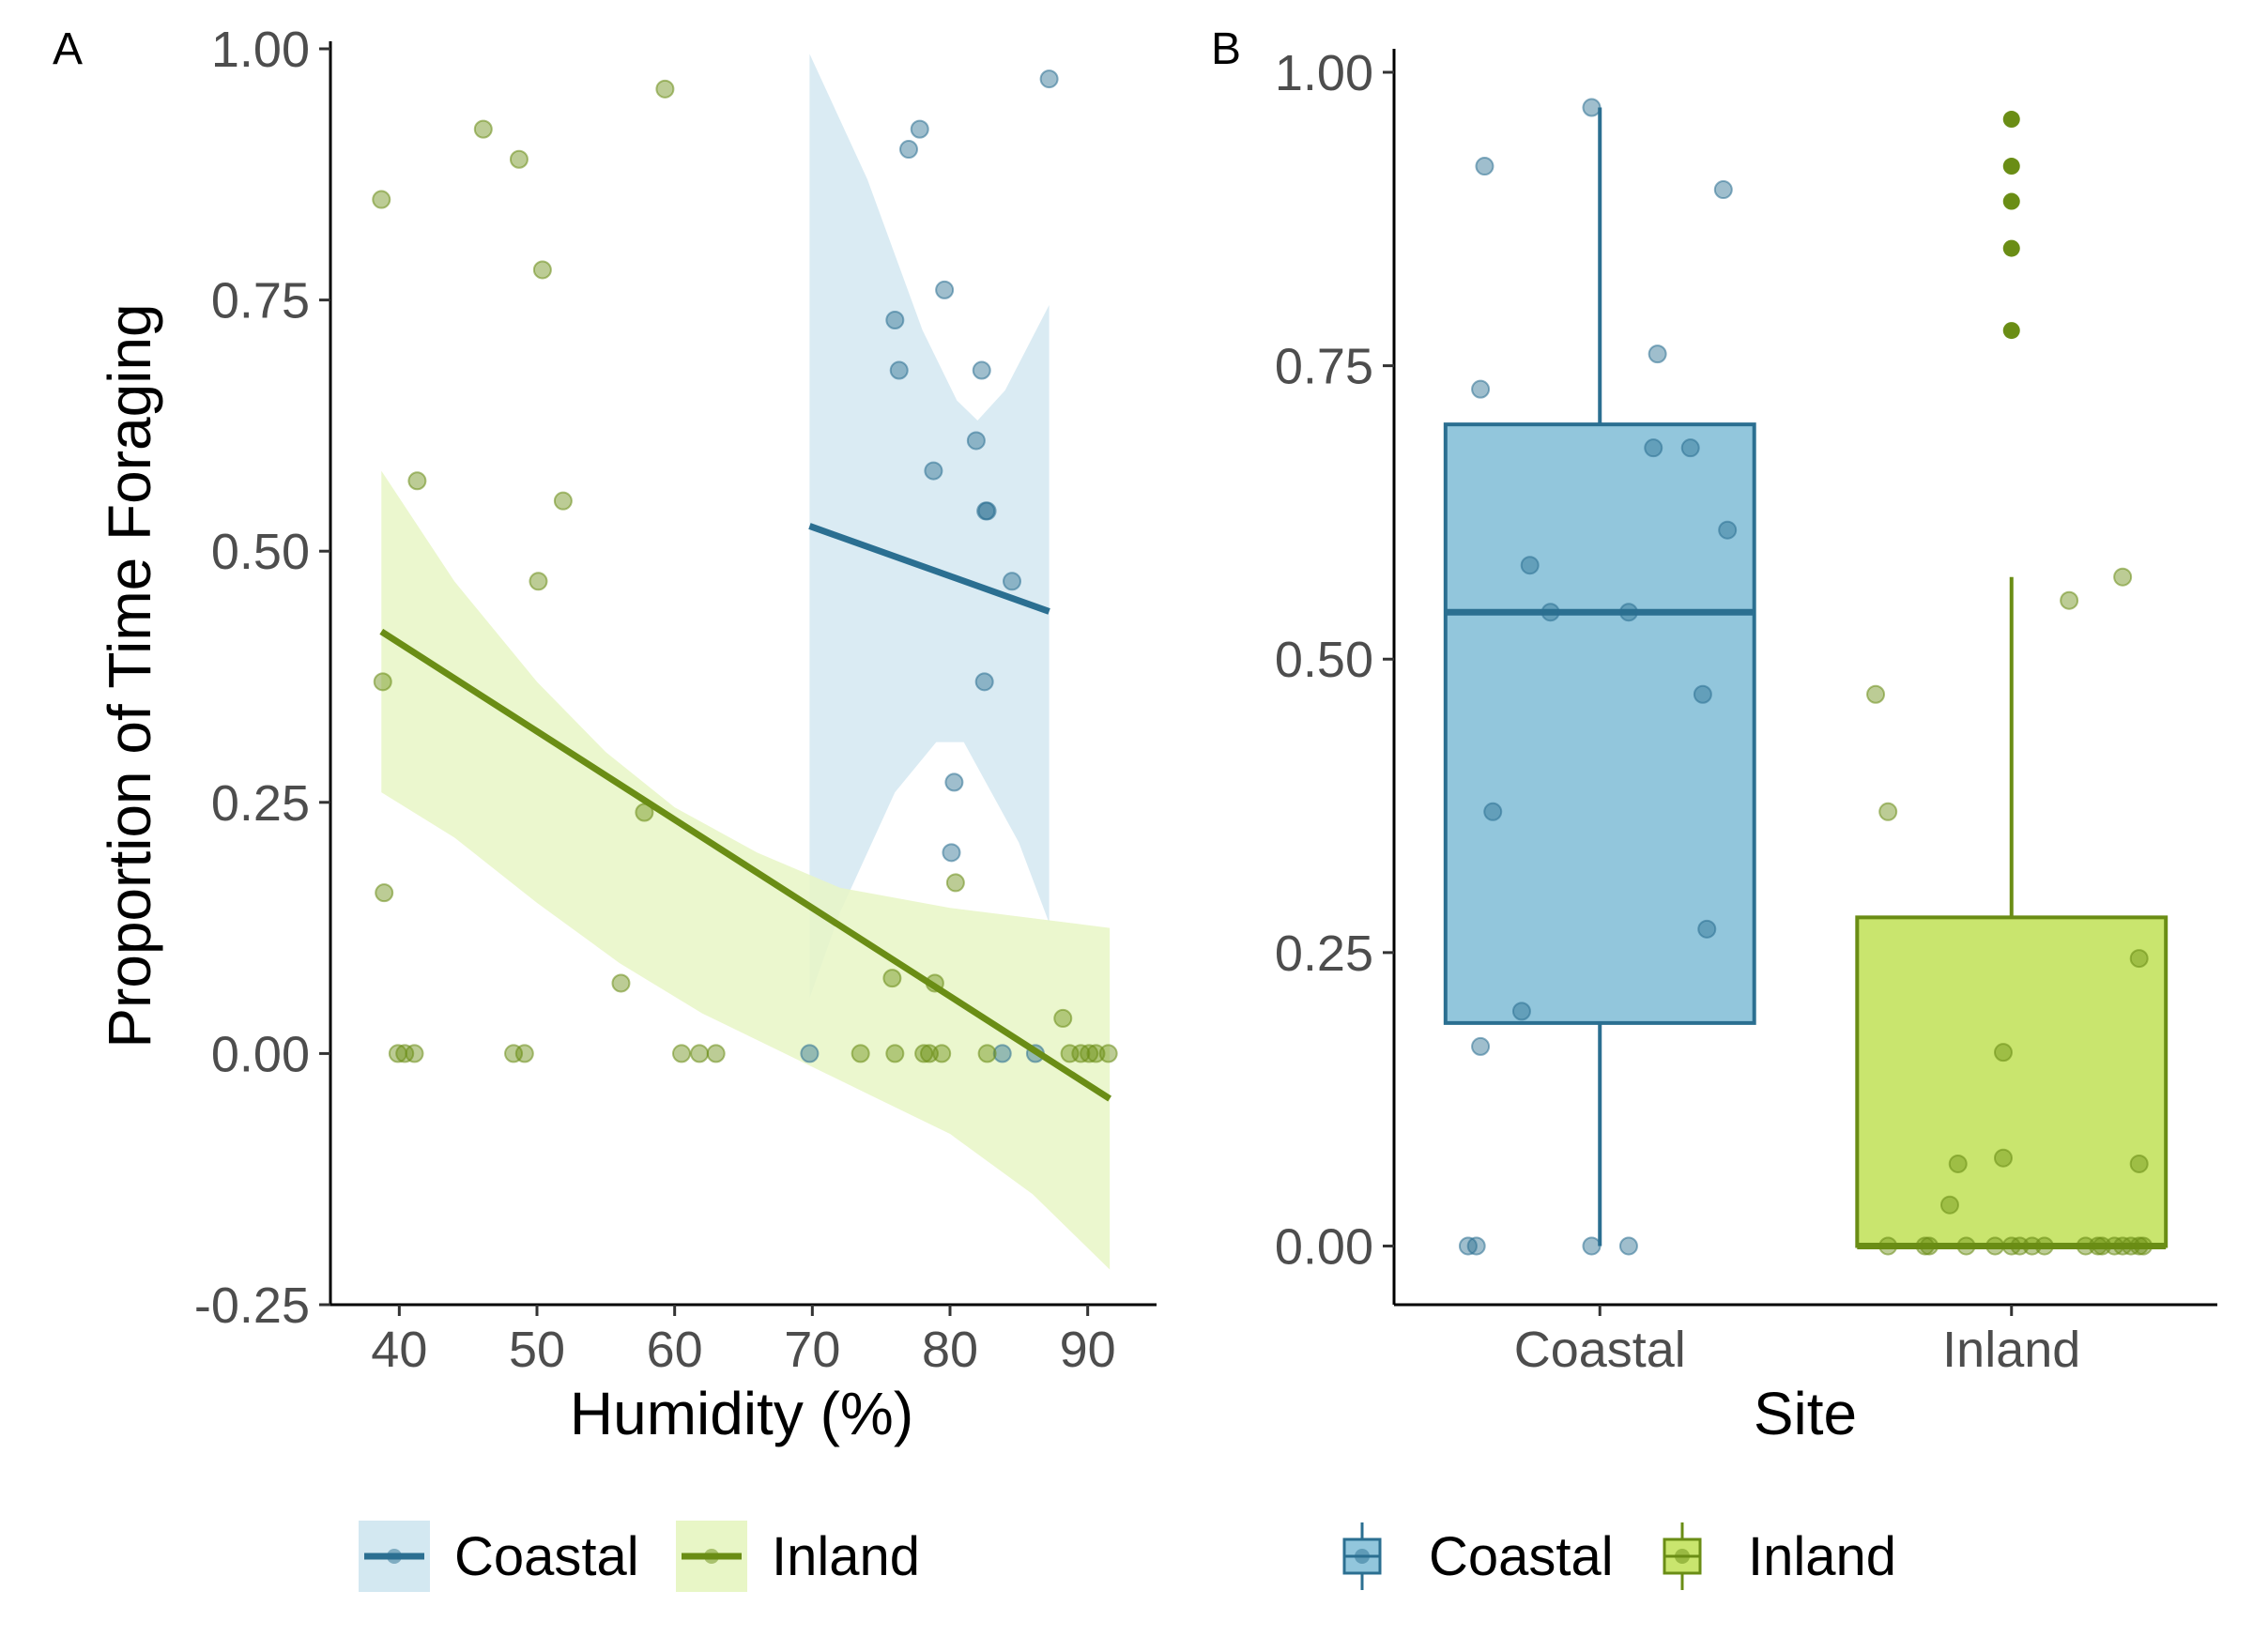  Describe the element at coordinates (1600, 1350) in the screenshot. I see `x-tick-label: Coastal` at that location.